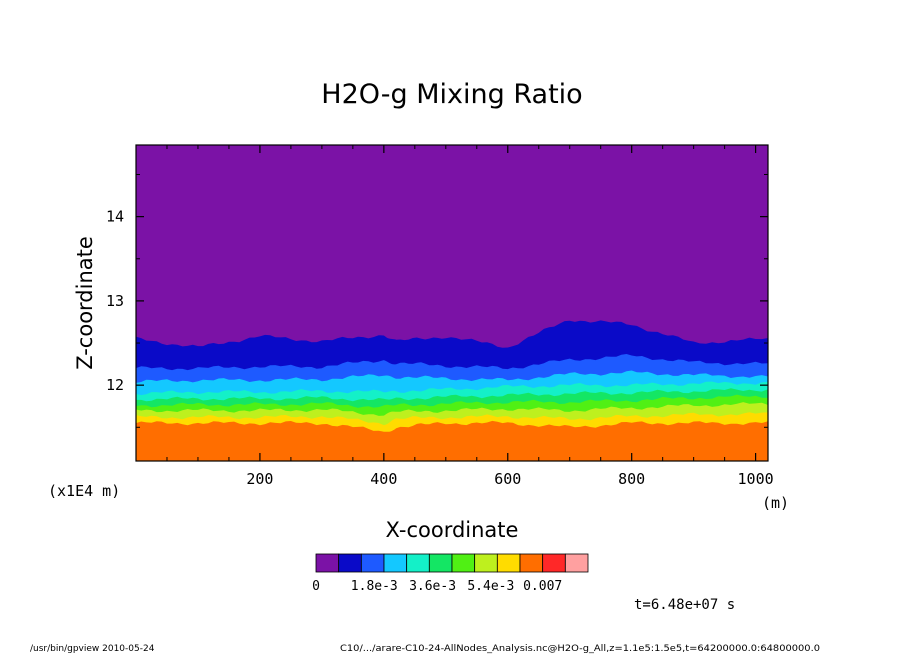 The height and width of the screenshot is (654, 904). I want to click on footer-left: /usr/bin/gpview 2010-05-24, so click(92, 649).